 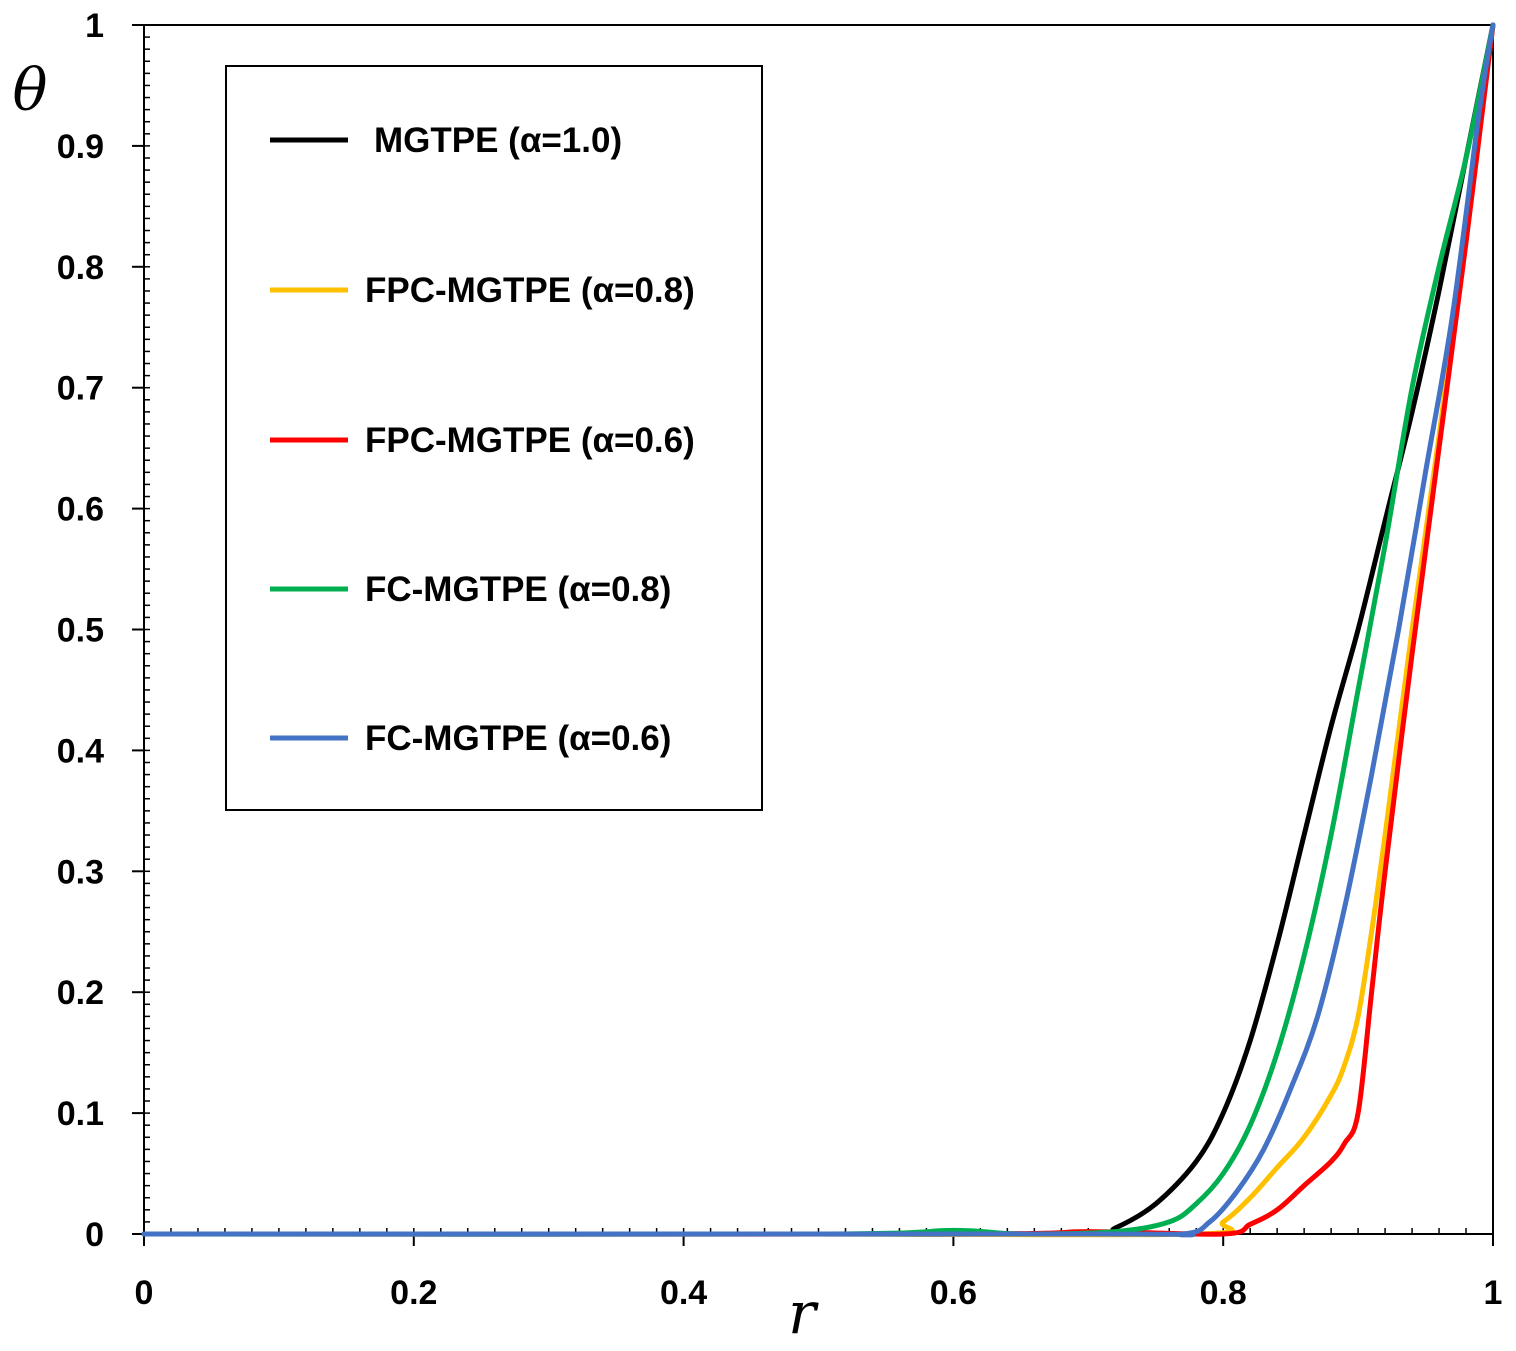 I want to click on x-tick-labels: 0 0.2 0.4 0.6 0.8 1, so click(x=819, y=1293).